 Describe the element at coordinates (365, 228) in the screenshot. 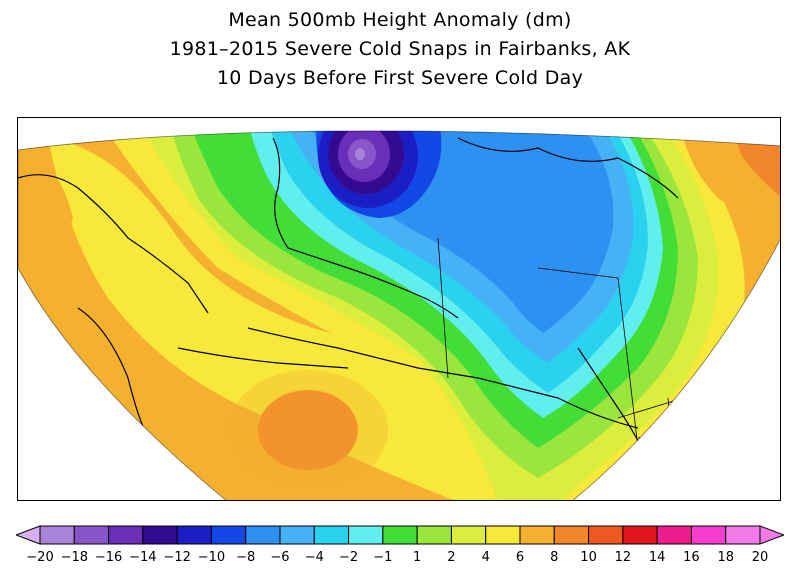

I see `coastline-alaska-west` at that location.